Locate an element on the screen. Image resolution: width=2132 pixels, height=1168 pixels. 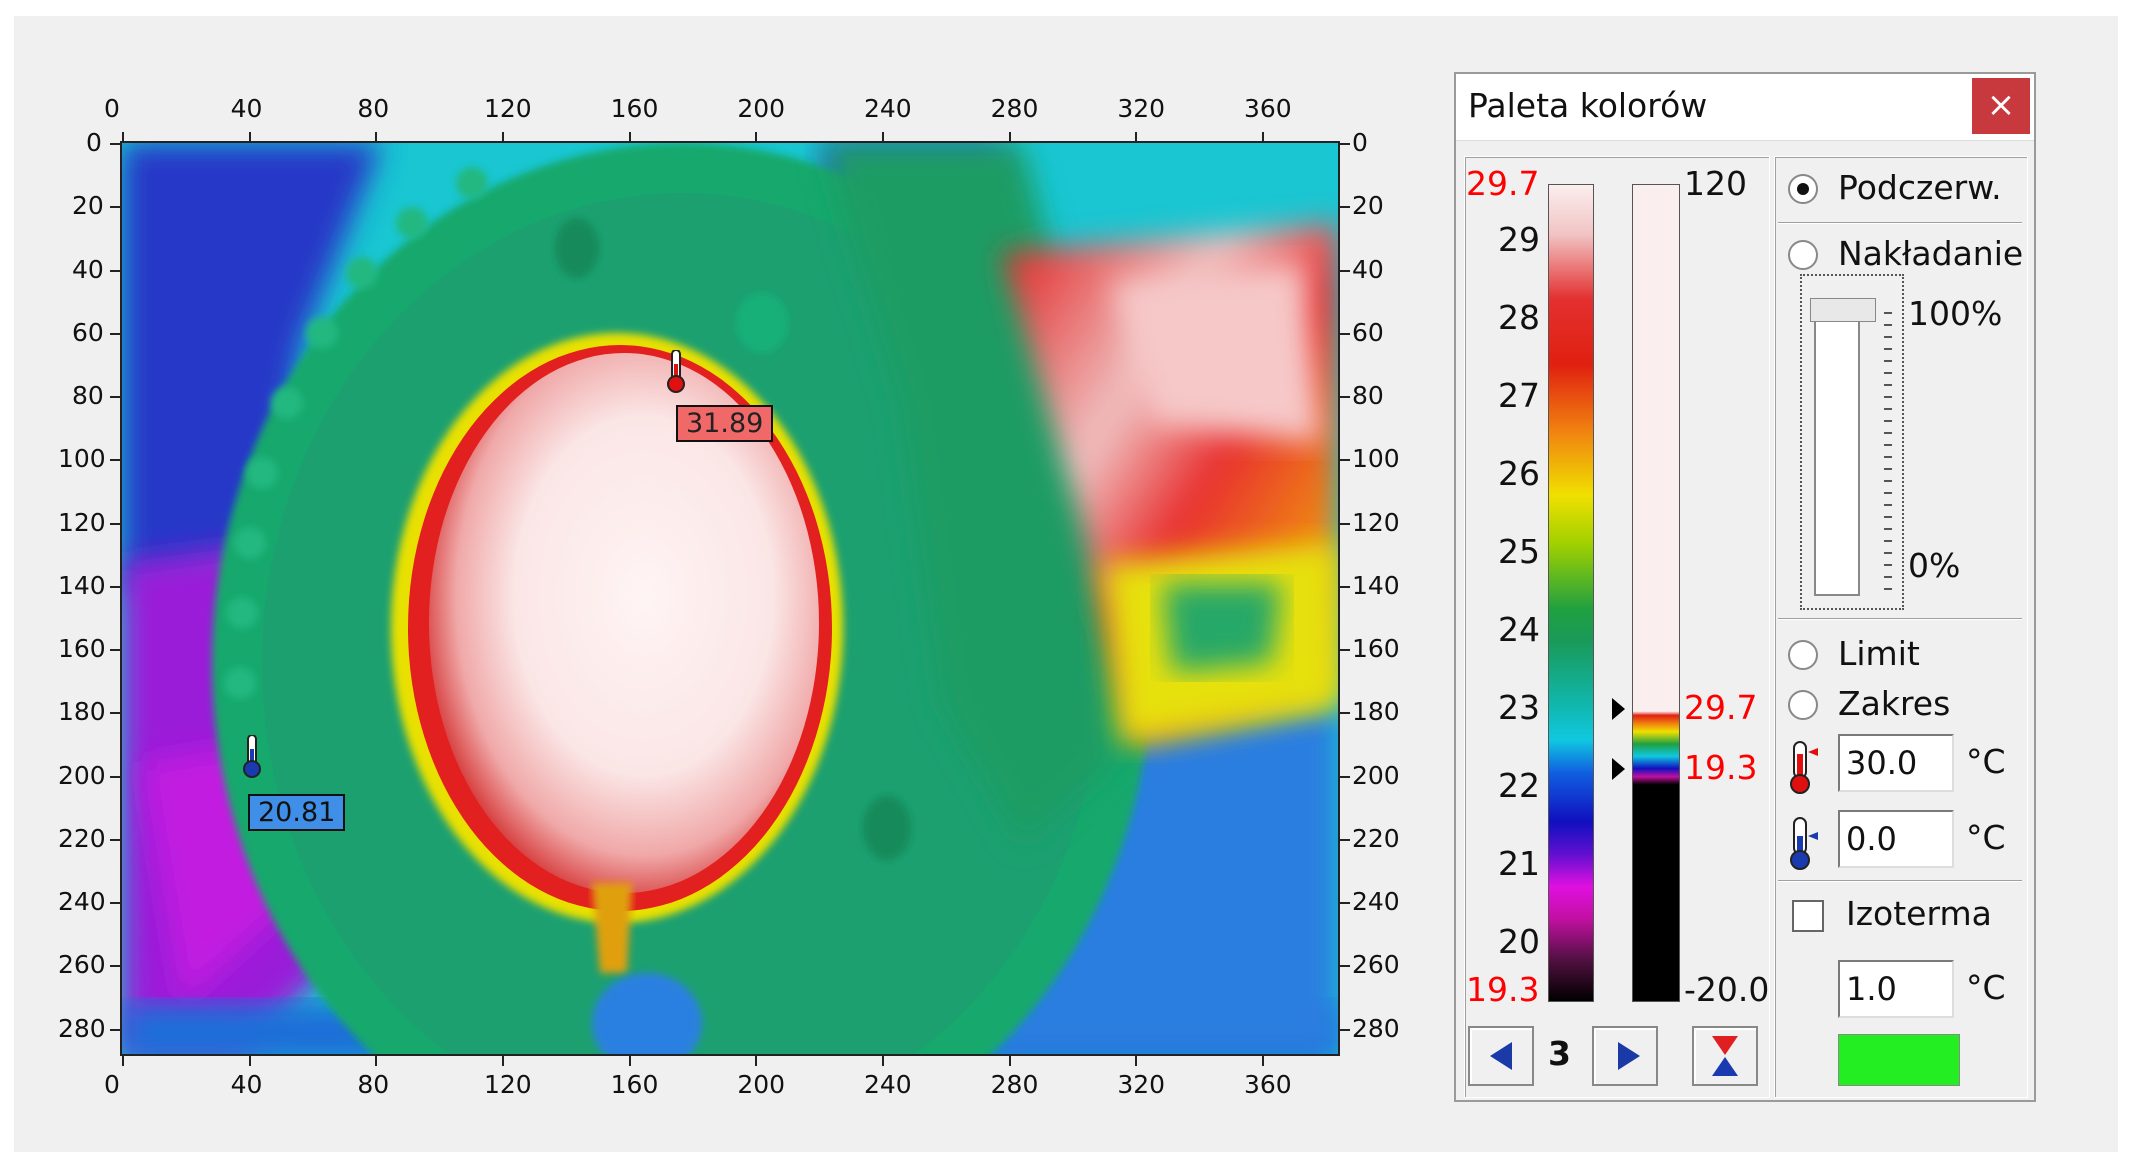
prev-palette-button is located at coordinates (1501, 1056).